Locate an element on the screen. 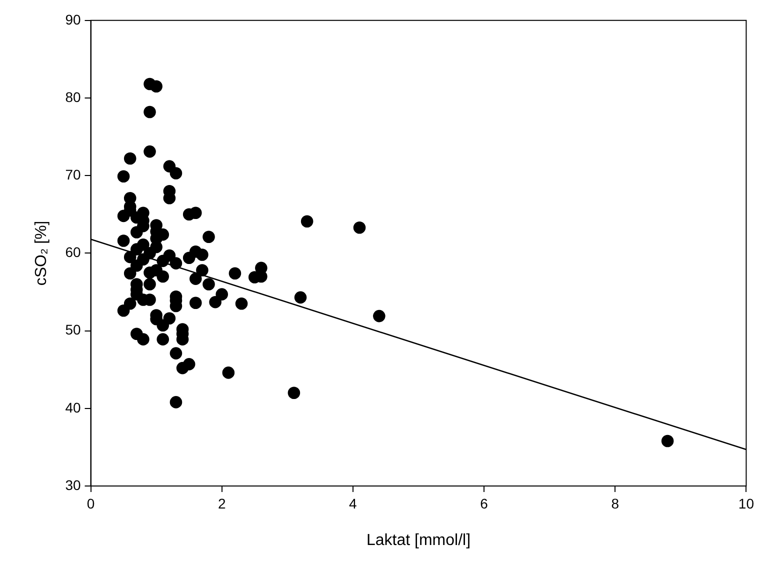  y-tick-label: 70 is located at coordinates (73, 174).